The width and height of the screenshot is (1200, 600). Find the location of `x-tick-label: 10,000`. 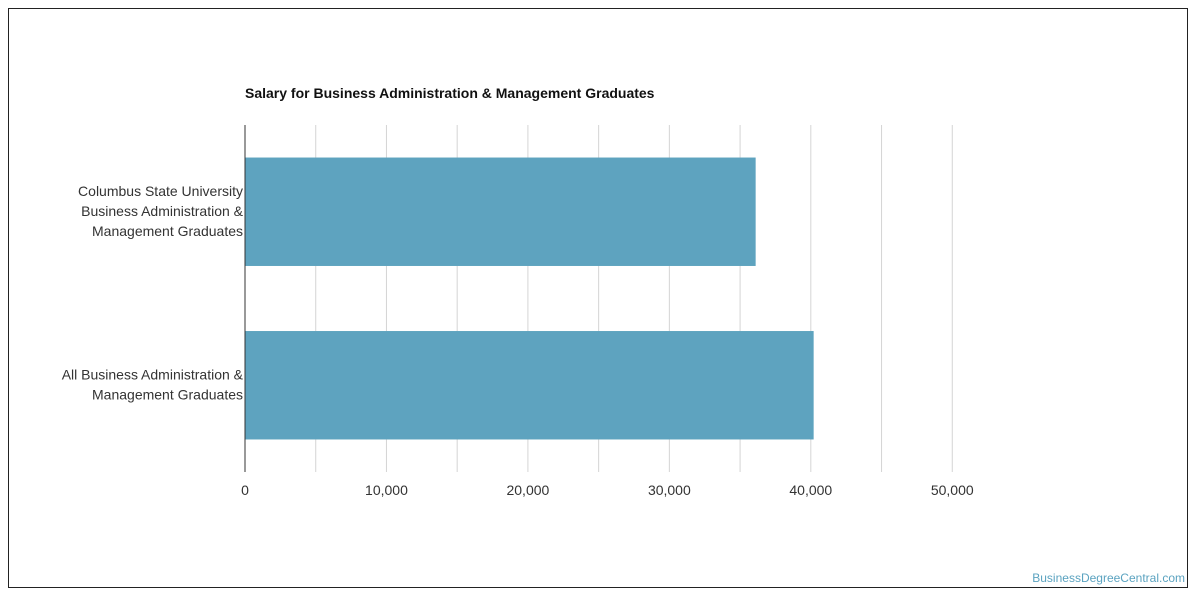

x-tick-label: 10,000 is located at coordinates (386, 490).